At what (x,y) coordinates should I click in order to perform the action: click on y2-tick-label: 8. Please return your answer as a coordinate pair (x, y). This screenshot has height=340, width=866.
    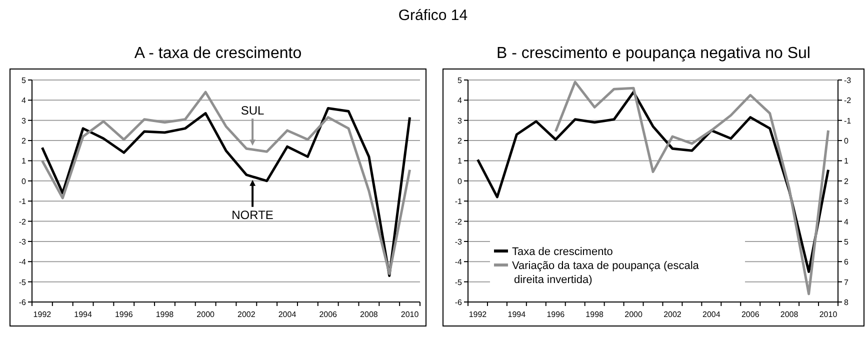
    Looking at the image, I should click on (846, 302).